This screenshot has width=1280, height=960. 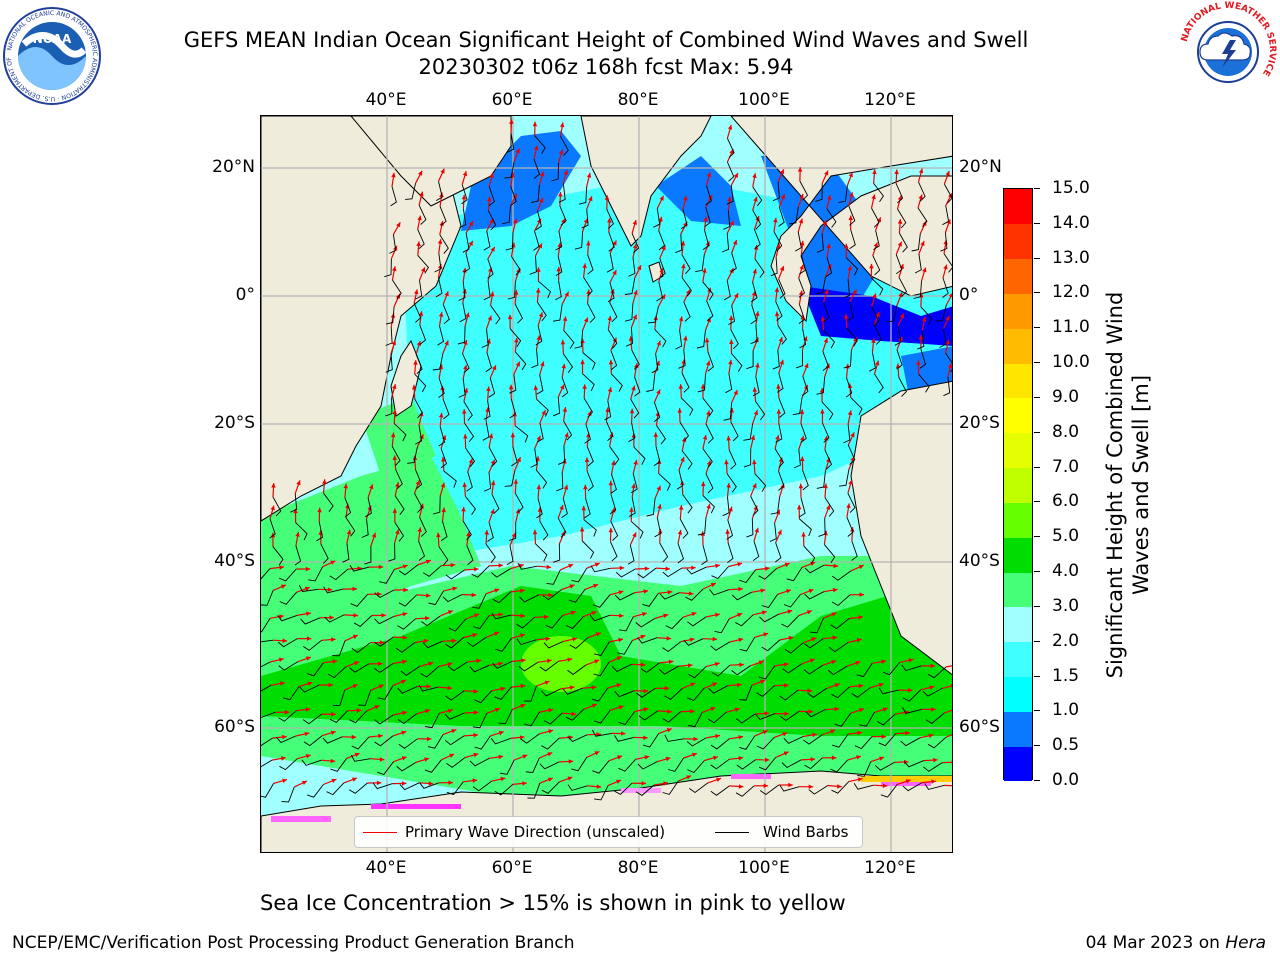 I want to click on colorbar-tick, so click(x=1037, y=293).